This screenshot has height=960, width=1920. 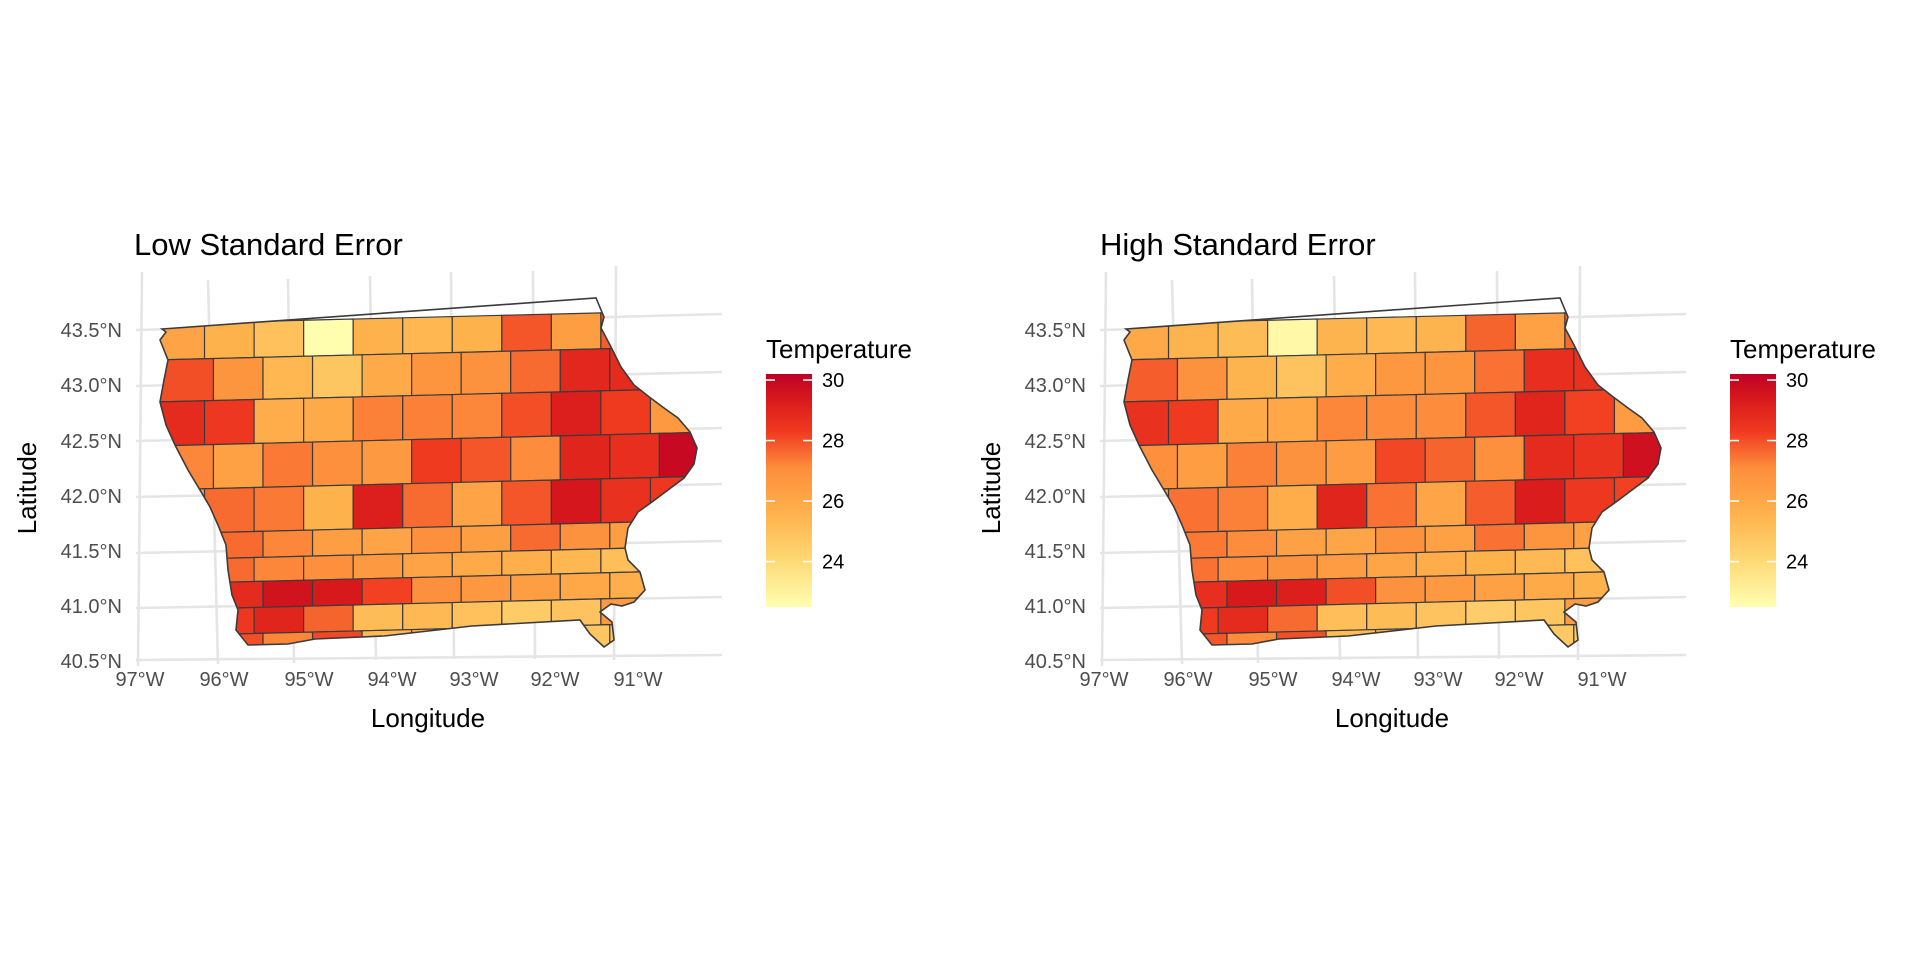 I want to click on y-tick-label: 42.0°N, so click(x=91, y=497).